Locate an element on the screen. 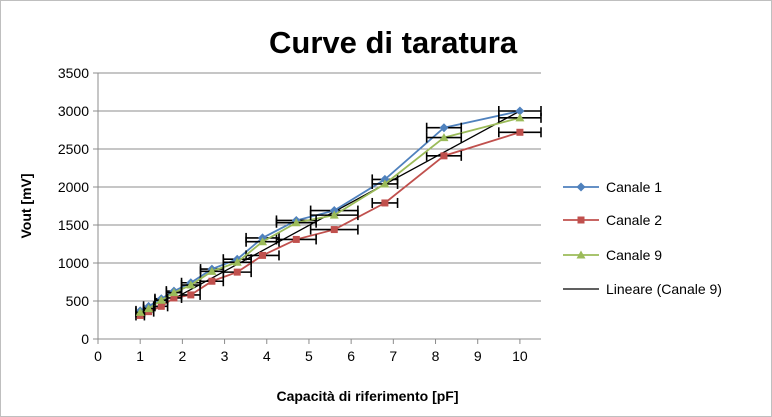 The height and width of the screenshot is (417, 772). y-tick-label: 0 is located at coordinates (85, 339).